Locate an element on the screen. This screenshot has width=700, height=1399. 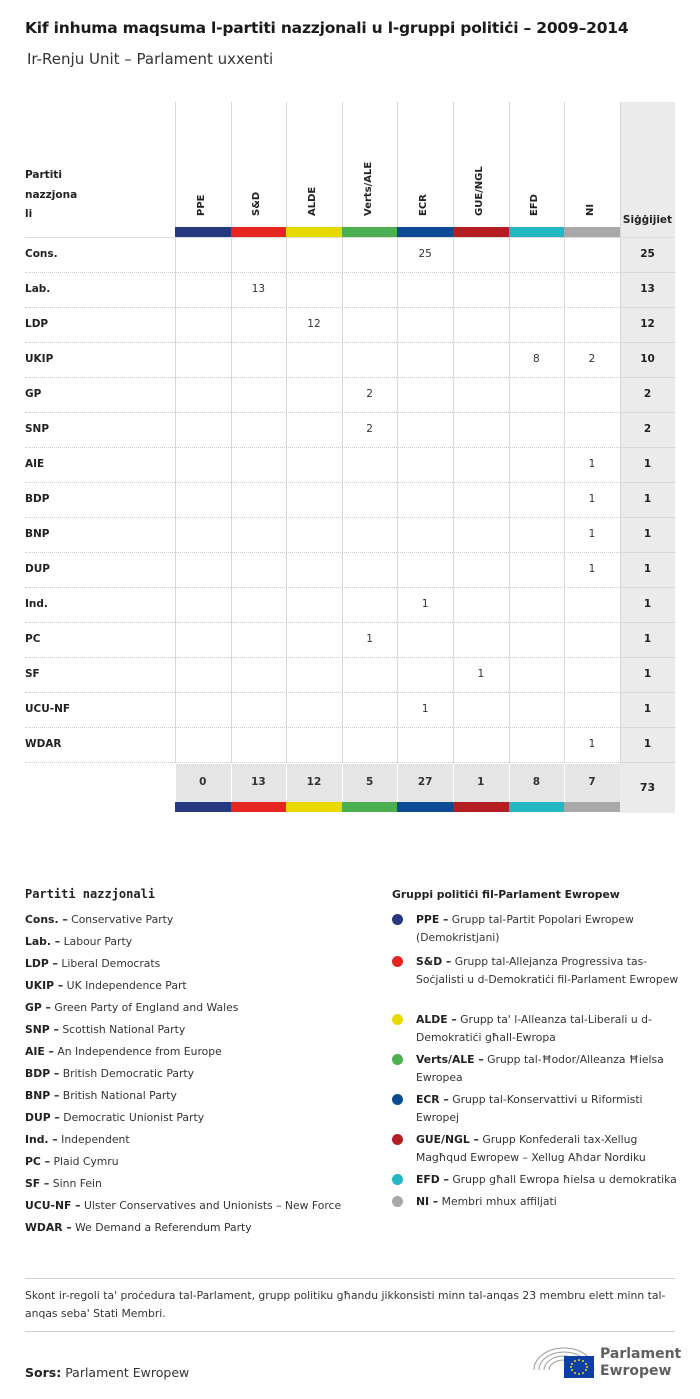
legend-item: Ind. – Independent is located at coordinates (77, 1139).